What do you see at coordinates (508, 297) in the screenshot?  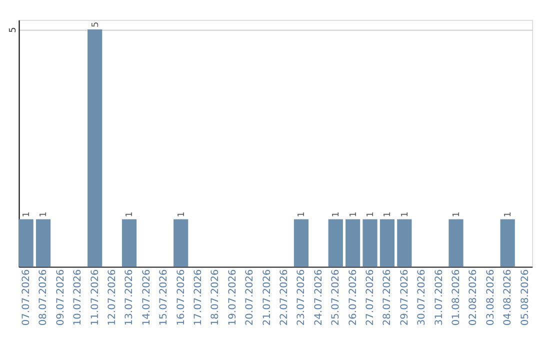 I see `x-tick-label: 04.08.2026` at bounding box center [508, 297].